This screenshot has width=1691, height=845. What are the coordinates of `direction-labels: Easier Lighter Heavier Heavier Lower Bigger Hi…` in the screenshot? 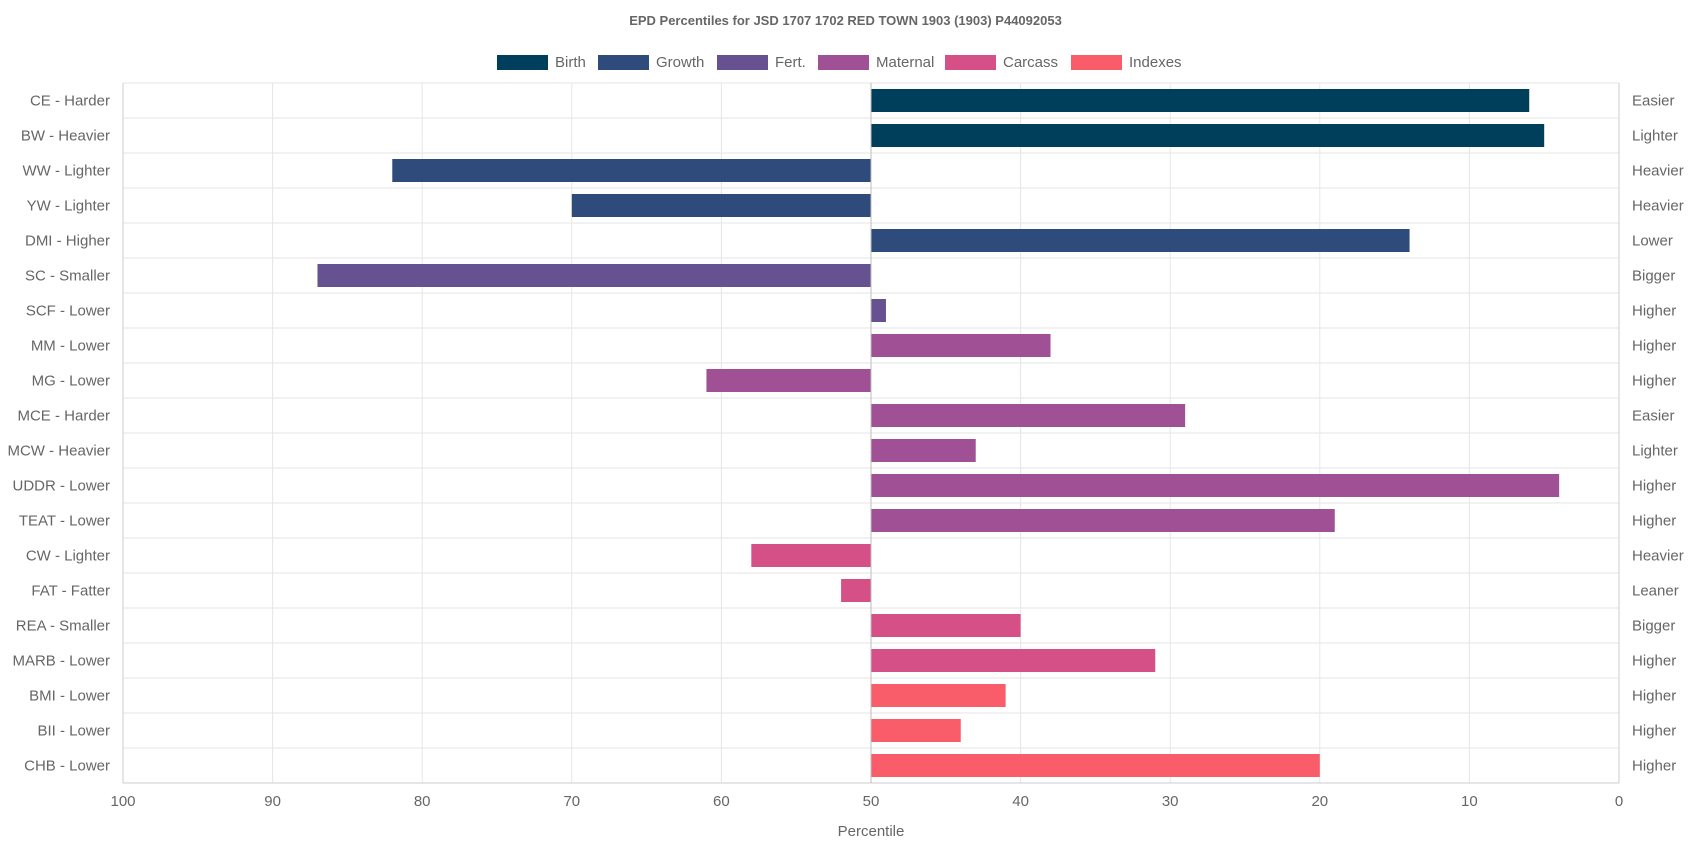 It's located at (1658, 434).